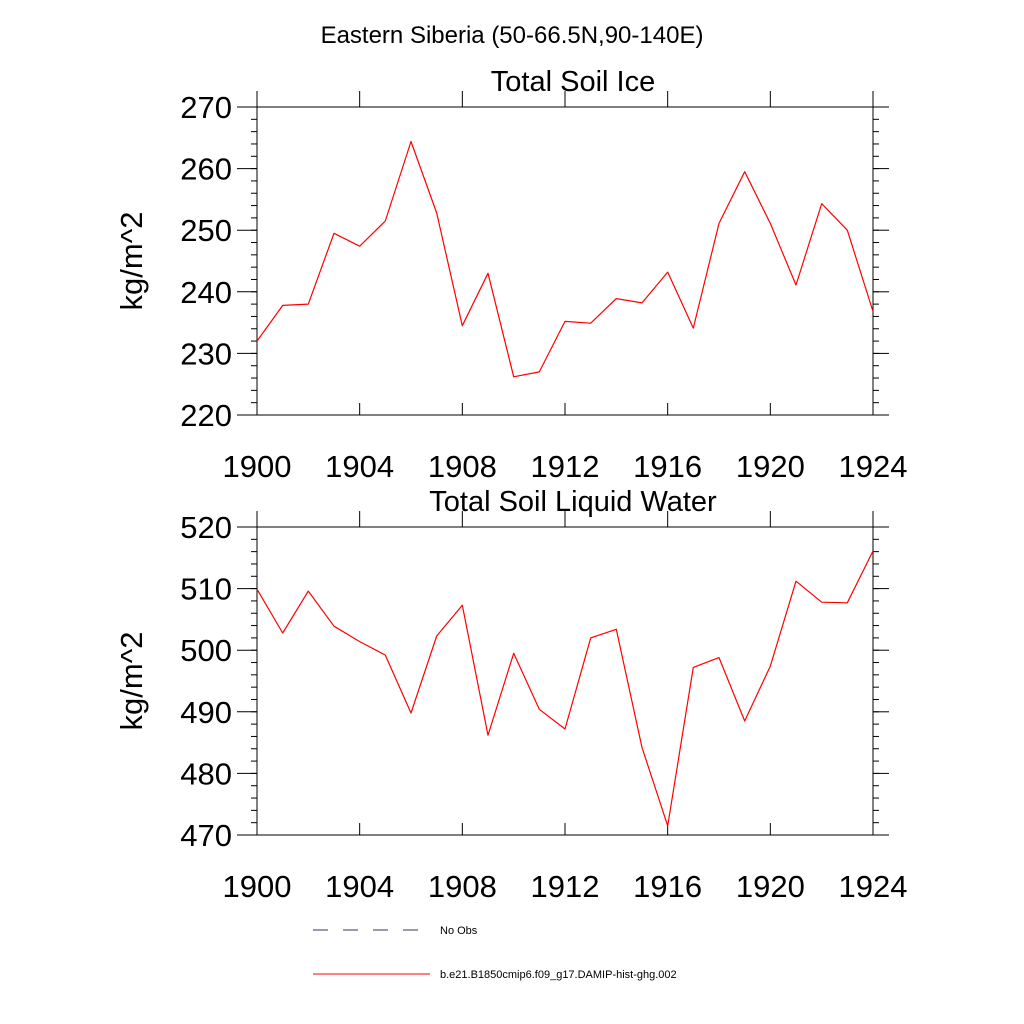  What do you see at coordinates (206, 589) in the screenshot?
I see `y-tick-label-soil-liquid-510: 510` at bounding box center [206, 589].